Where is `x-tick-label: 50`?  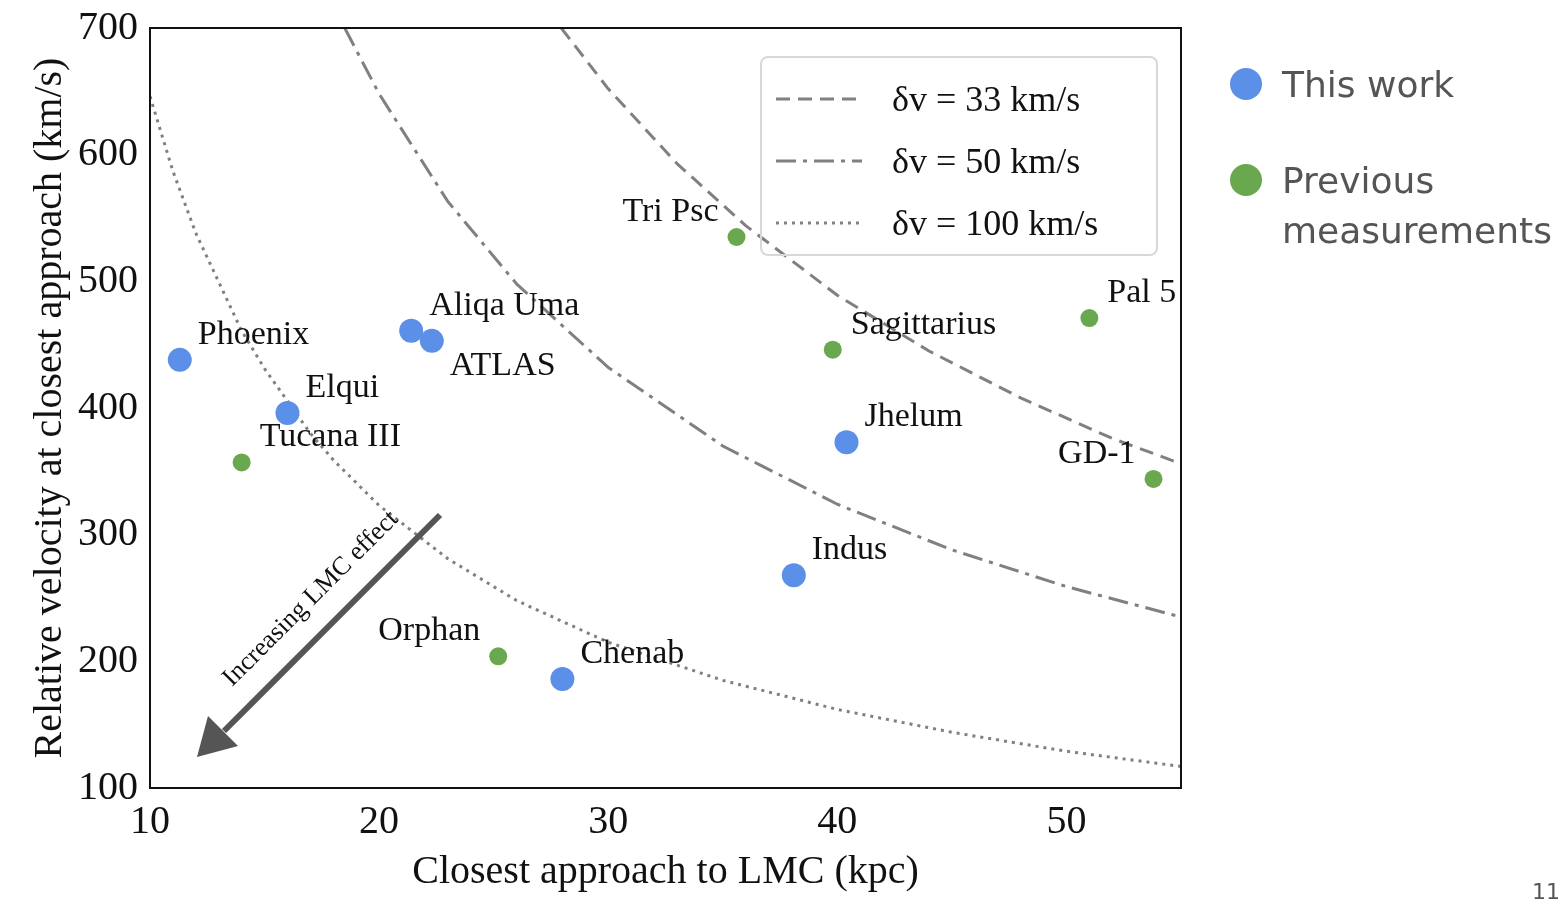
x-tick-label: 50 is located at coordinates (1066, 819).